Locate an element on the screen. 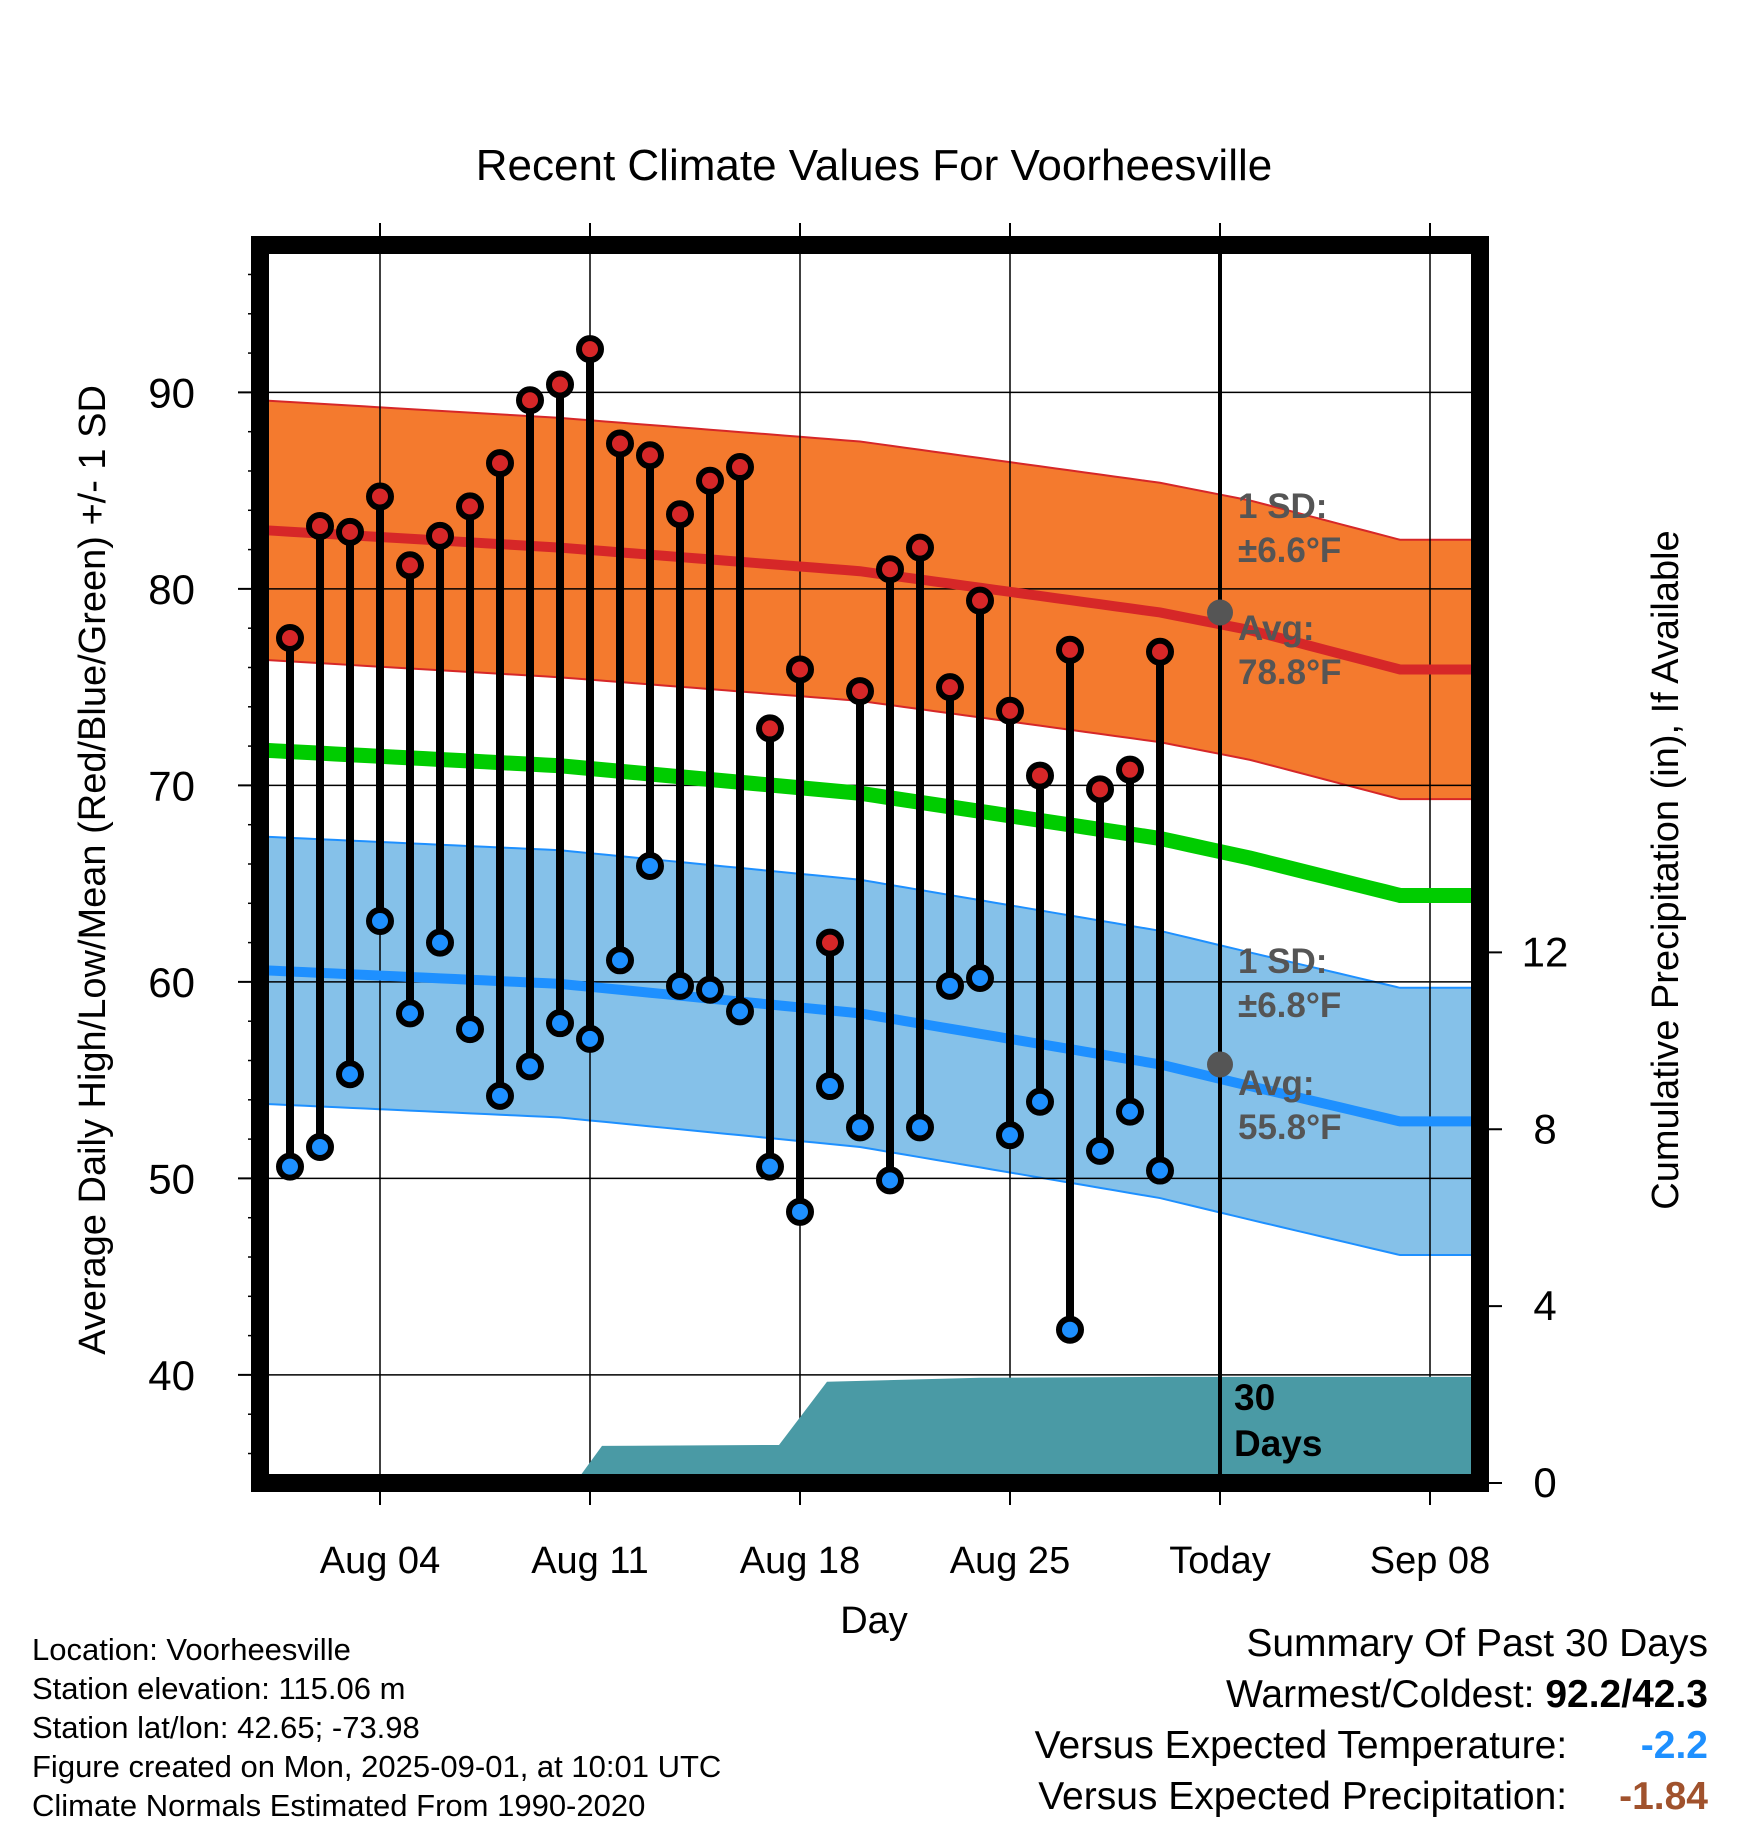 Image resolution: width=1748 pixels, height=1828 pixels. high-band-upper-edge is located at coordinates (870, 470).